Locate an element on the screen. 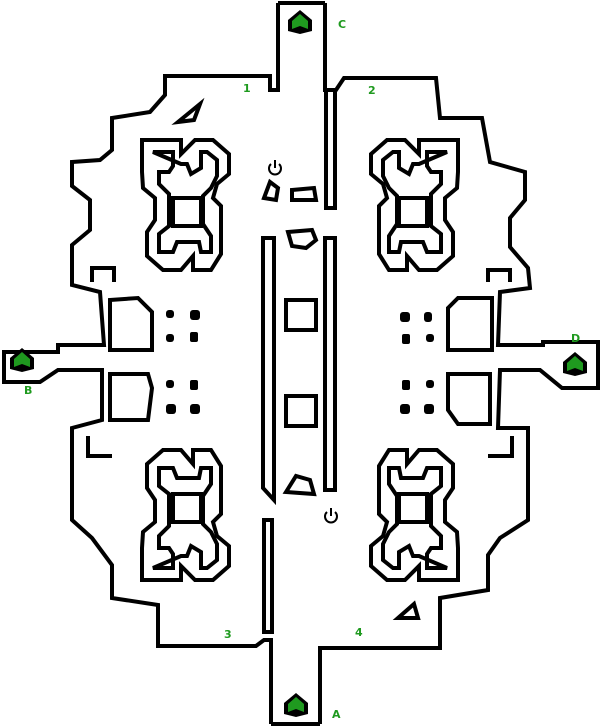  base-label-d: D is located at coordinates (576, 338).